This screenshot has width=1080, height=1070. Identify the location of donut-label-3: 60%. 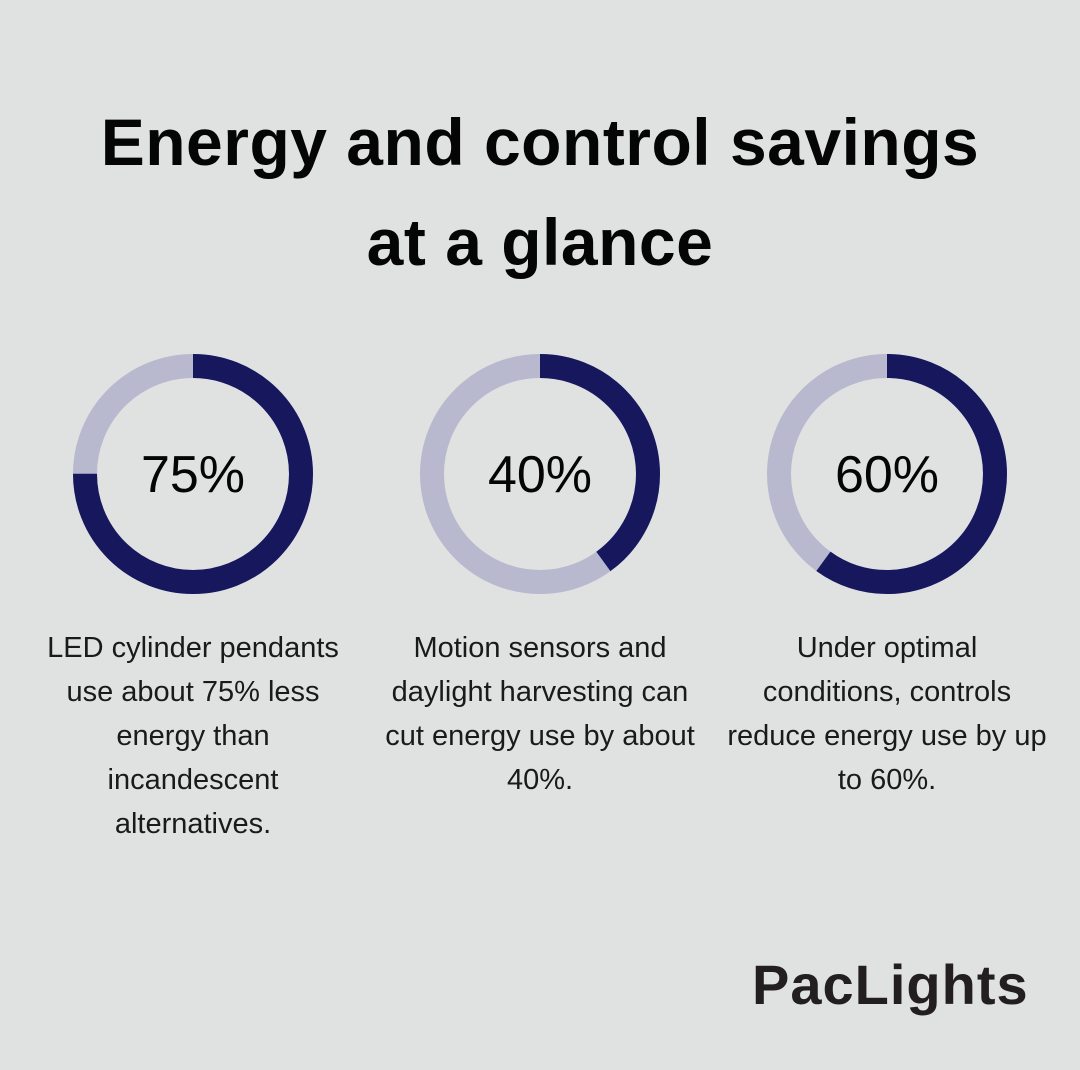
(887, 475).